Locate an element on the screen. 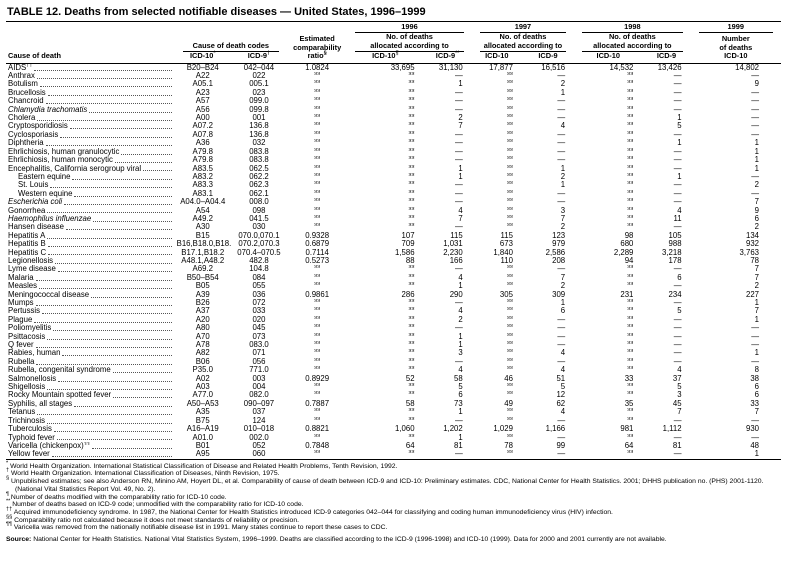 The width and height of the screenshot is (787, 575). table-row: Brucellosis A23 023 §§ §§ — §§ 1 §§ — — is located at coordinates (393, 93).